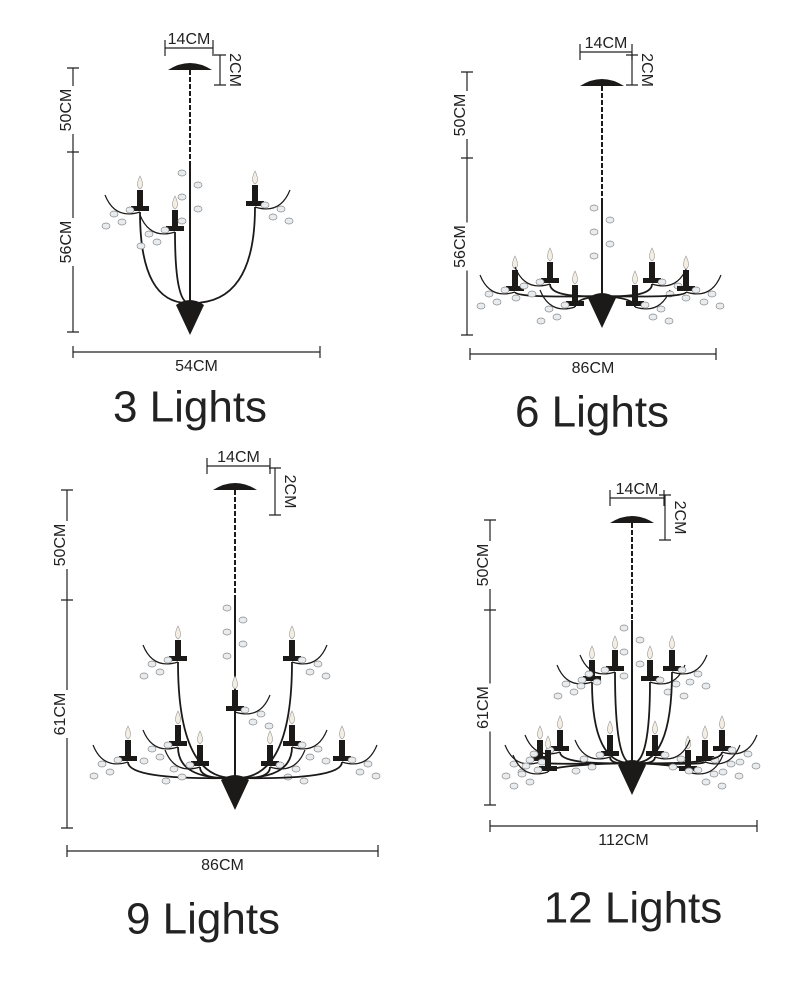 This screenshot has width=800, height=982. What do you see at coordinates (60, 714) in the screenshot?
I see `body-height-label: 61CM` at bounding box center [60, 714].